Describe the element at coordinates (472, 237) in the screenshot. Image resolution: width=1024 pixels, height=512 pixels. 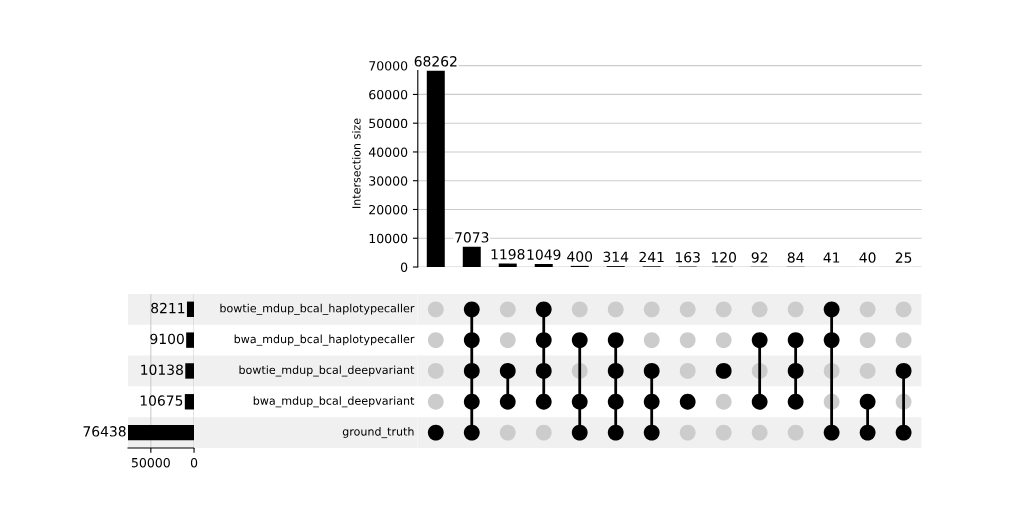
I see `data-label: 7073` at that location.